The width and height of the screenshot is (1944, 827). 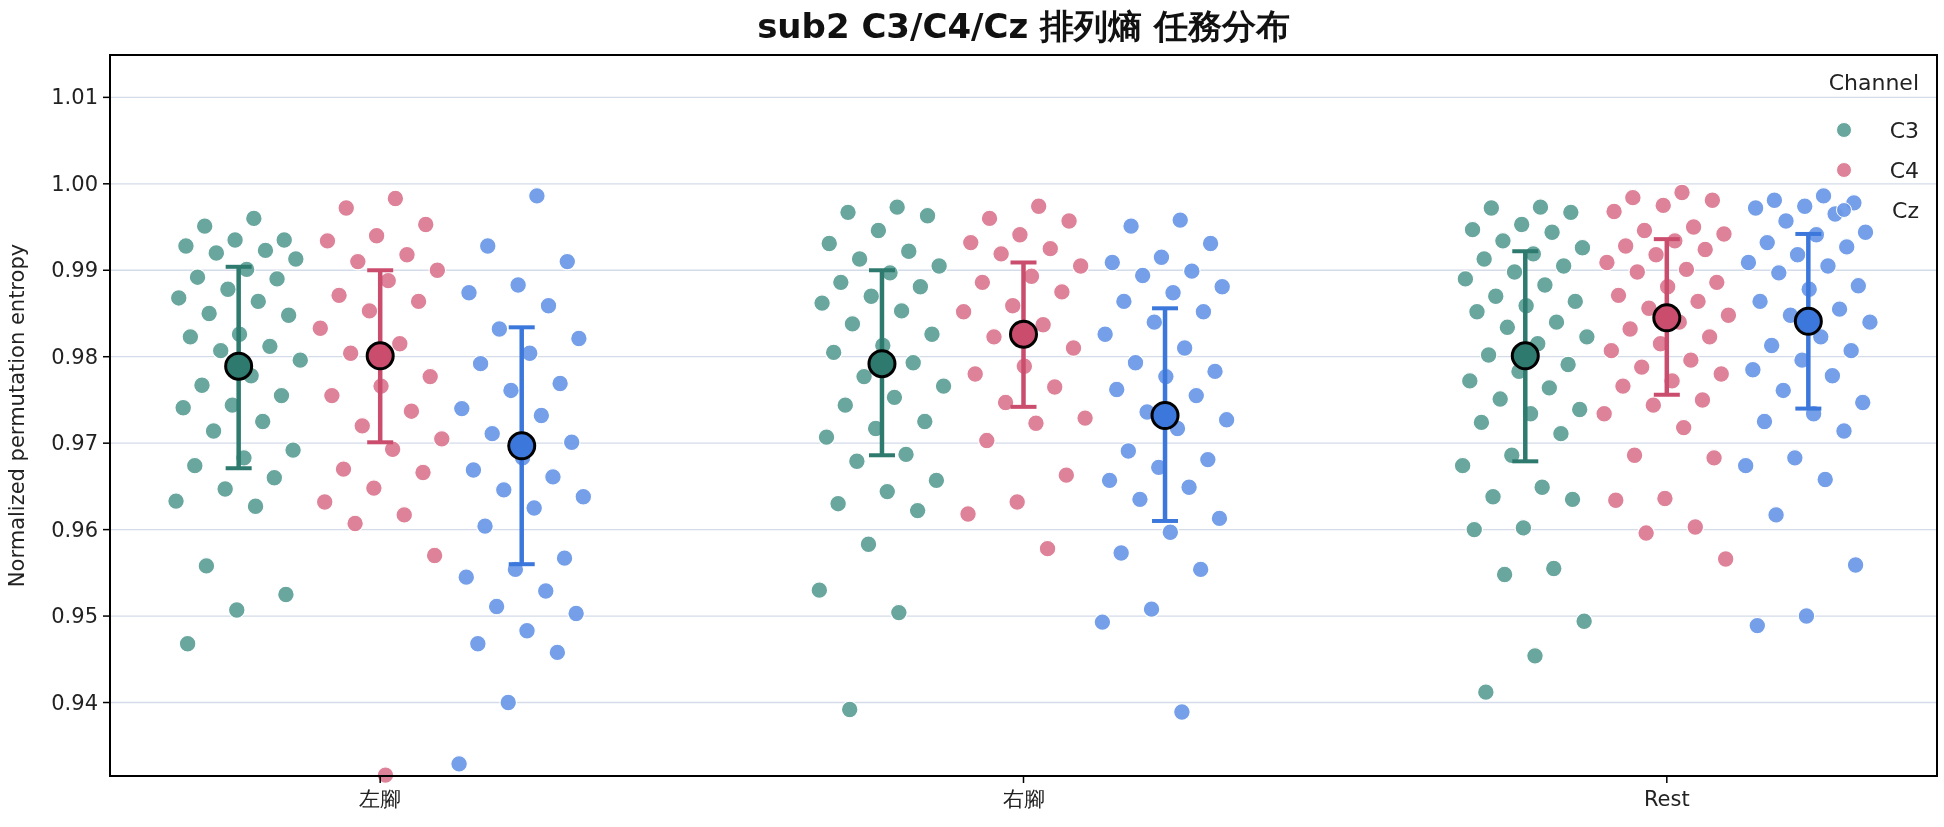 I want to click on y-tick-label: 0.94, so click(x=74, y=702).